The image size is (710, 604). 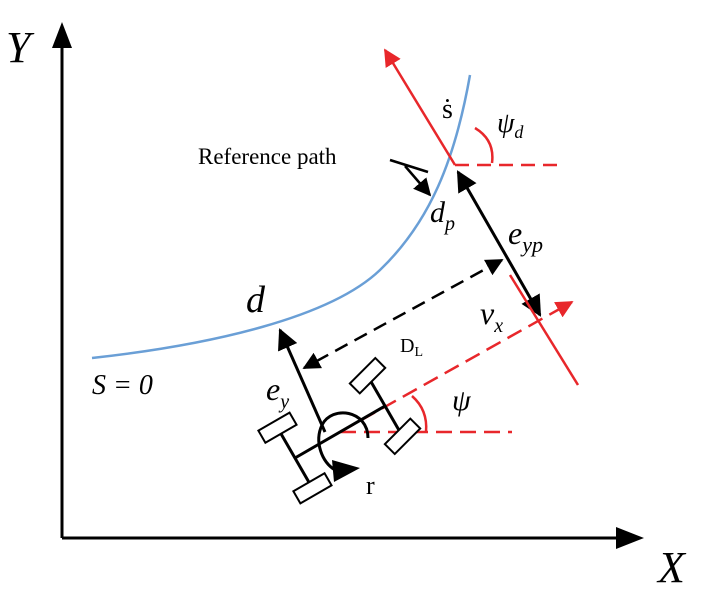 What do you see at coordinates (122, 385) in the screenshot?
I see `s-zero-label: S = 0` at bounding box center [122, 385].